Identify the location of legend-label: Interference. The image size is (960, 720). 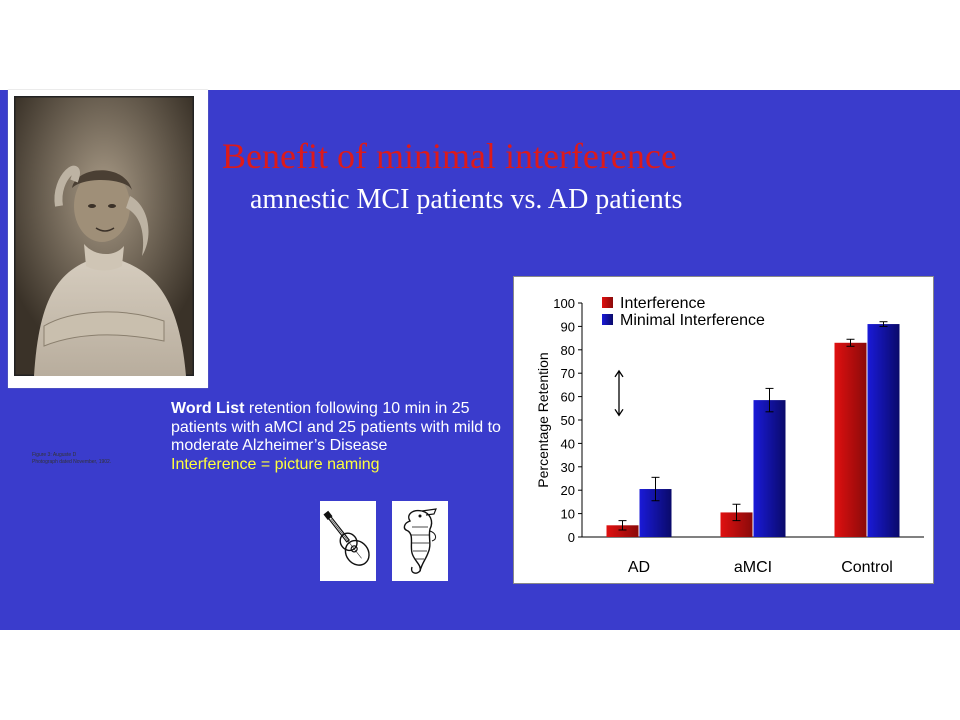
(662, 303).